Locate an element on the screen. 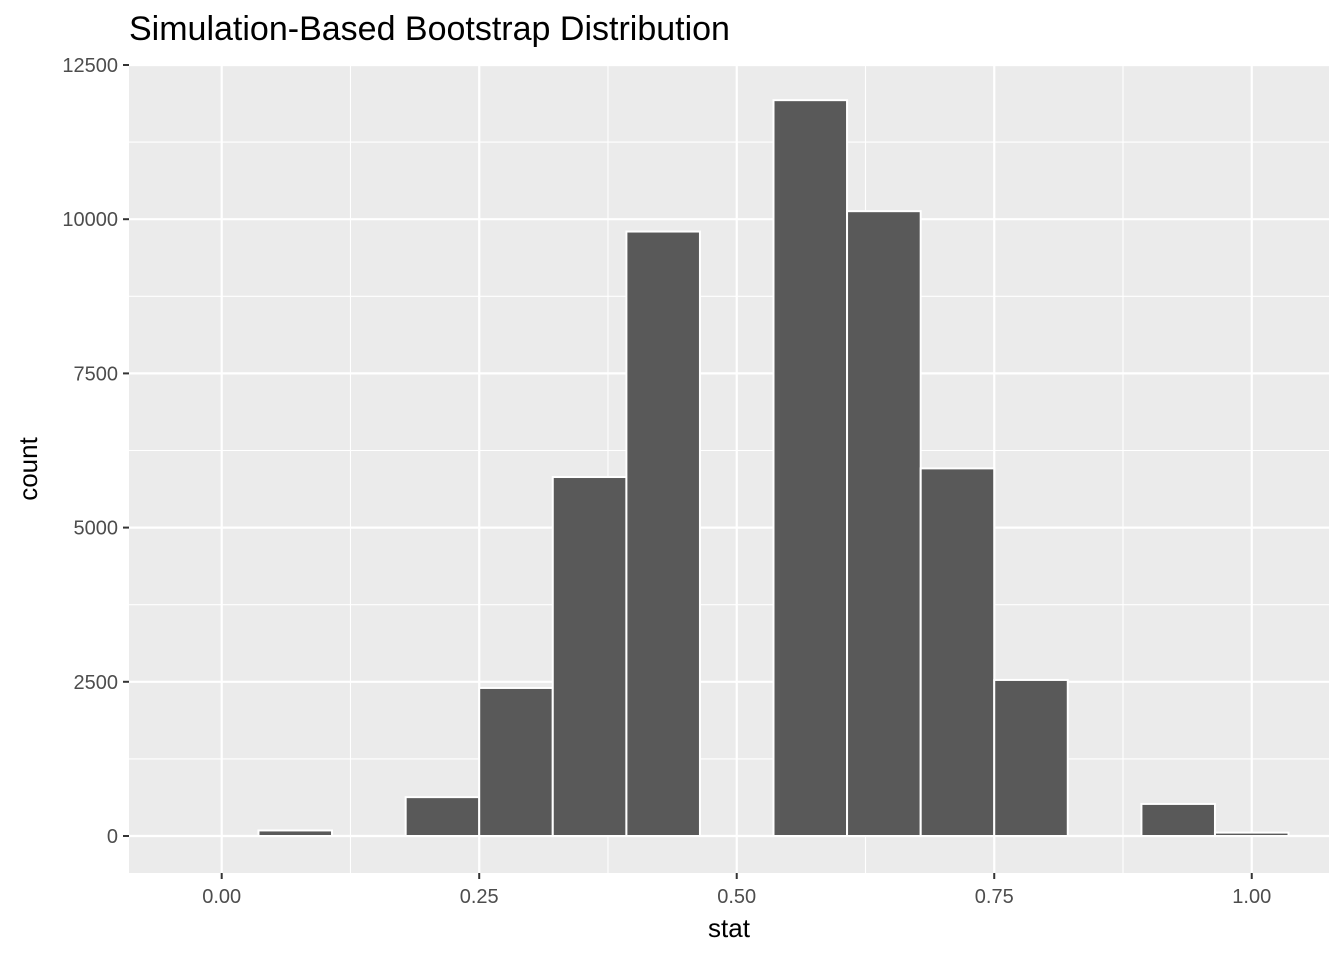 This screenshot has width=1344, height=960. y-tick-label: 0 is located at coordinates (112, 837).